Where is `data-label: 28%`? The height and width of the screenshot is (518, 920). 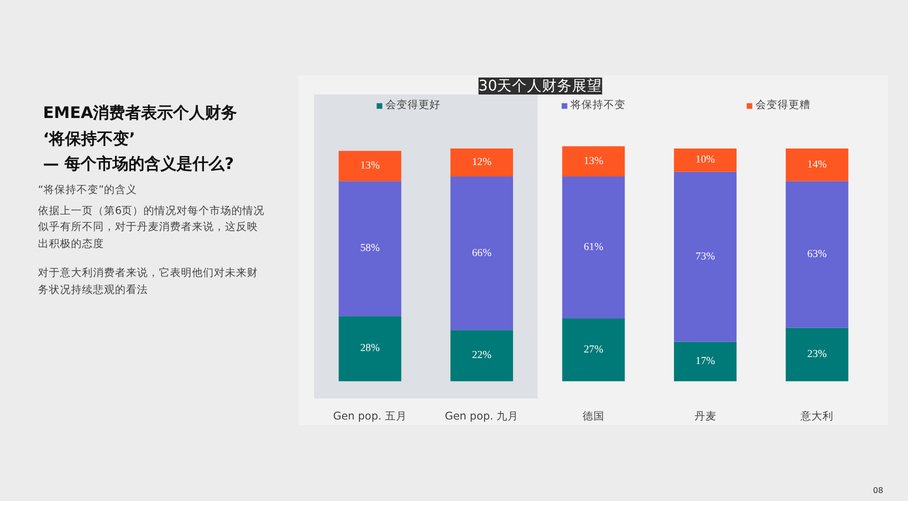 data-label: 28% is located at coordinates (370, 348).